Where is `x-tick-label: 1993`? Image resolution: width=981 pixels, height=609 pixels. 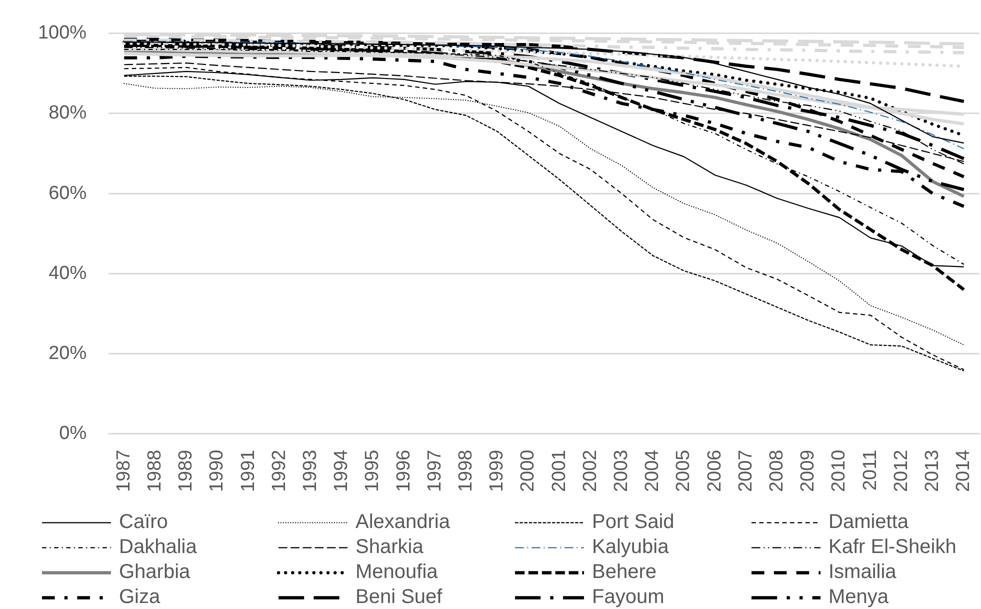 x-tick-label: 1993 is located at coordinates (310, 471).